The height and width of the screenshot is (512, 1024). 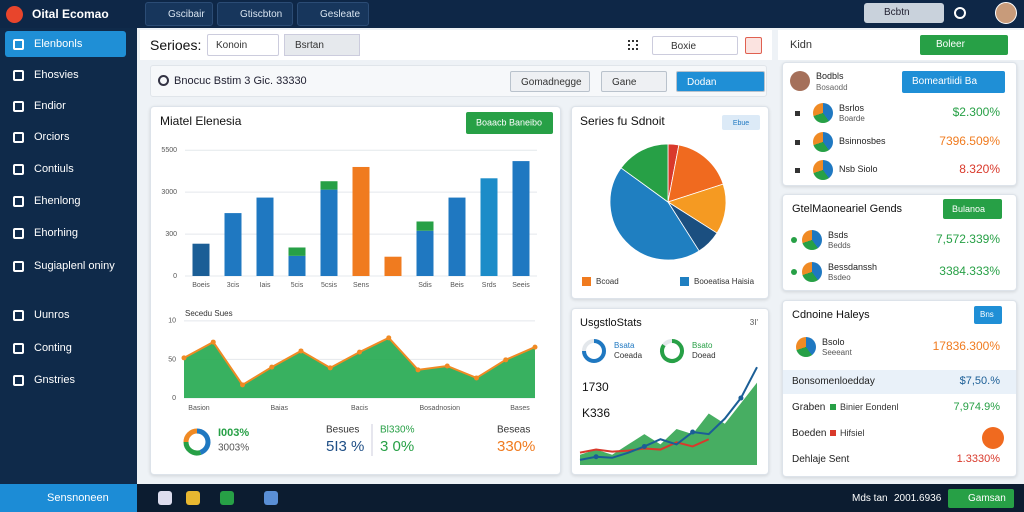 What do you see at coordinates (753, 45) in the screenshot?
I see `alert-icon` at bounding box center [753, 45].